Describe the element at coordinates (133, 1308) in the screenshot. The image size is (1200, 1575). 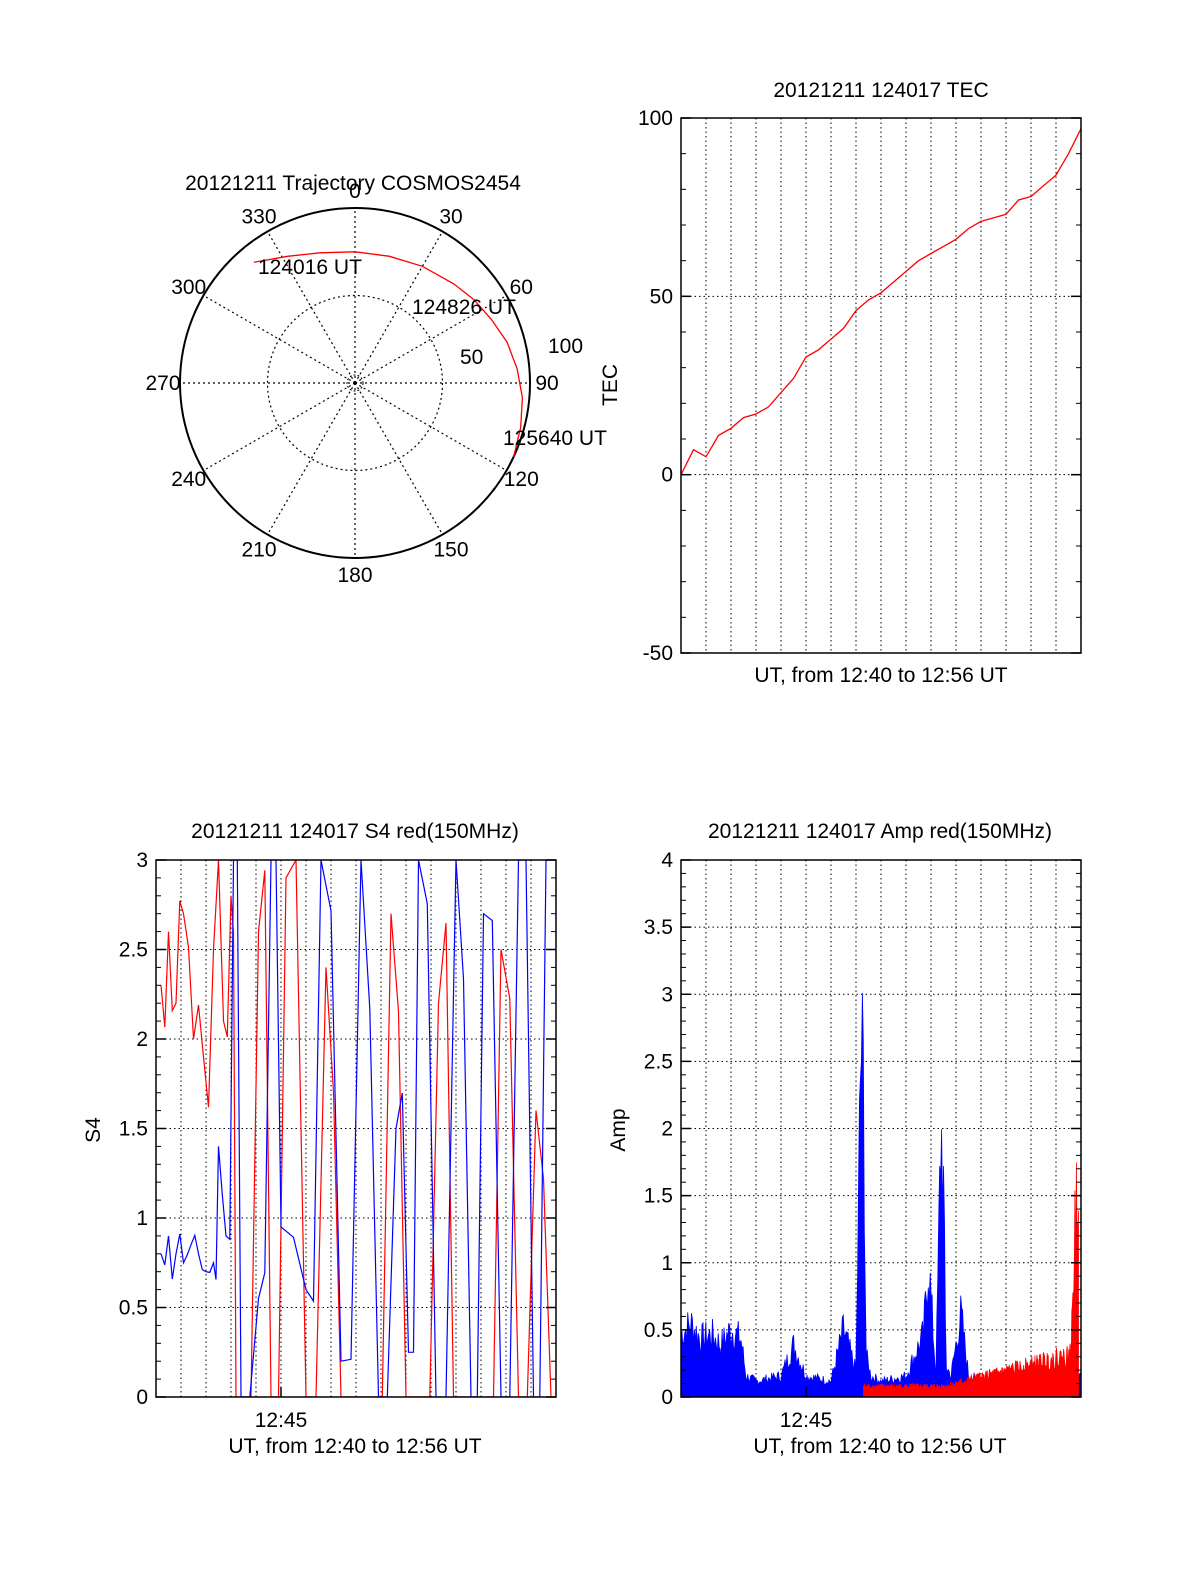
I see `s4-ytick-label: 0.5` at that location.